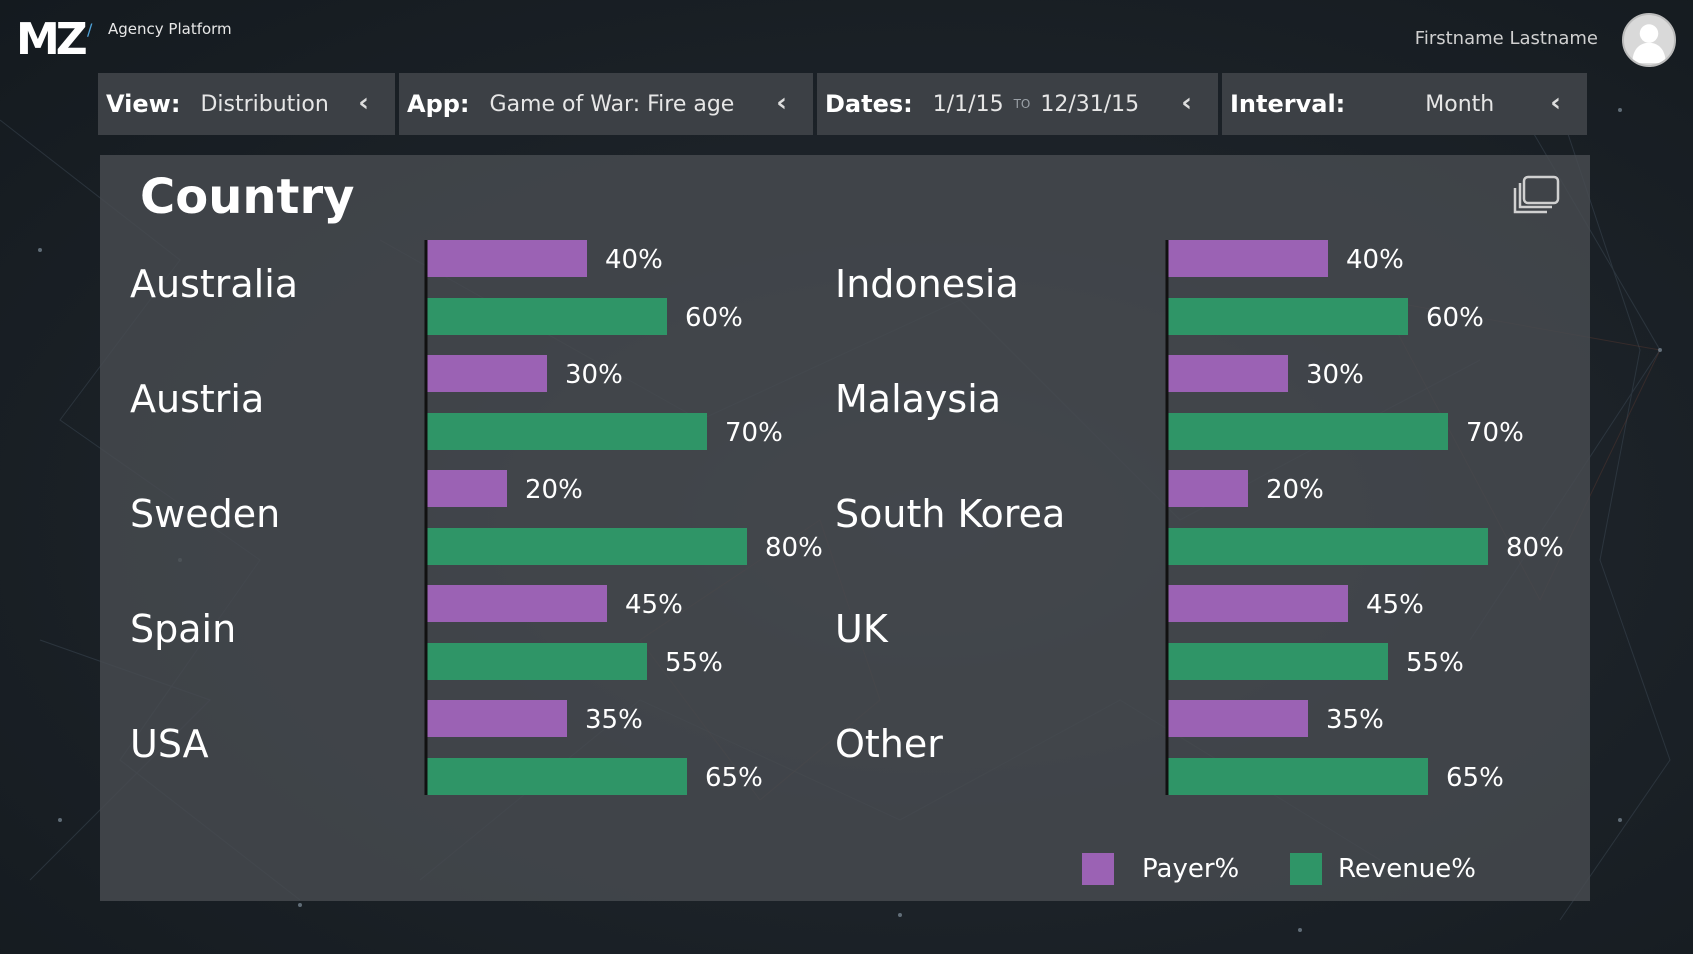 Image resolution: width=1693 pixels, height=954 pixels. What do you see at coordinates (1506, 38) in the screenshot?
I see `user-name: Firstname Lastname` at bounding box center [1506, 38].